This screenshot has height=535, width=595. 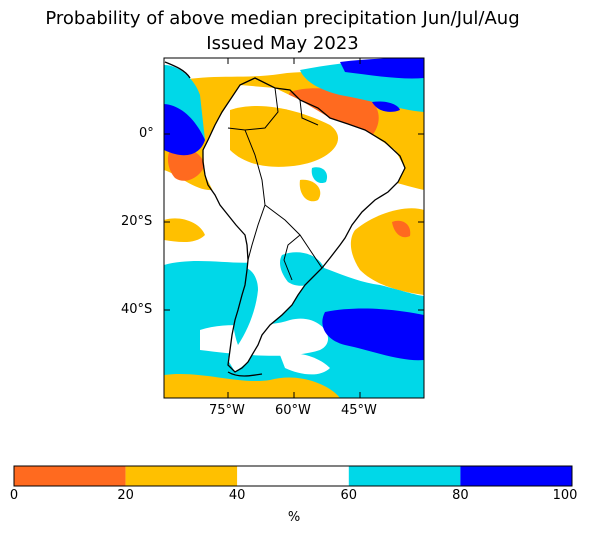 What do you see at coordinates (294, 517) in the screenshot?
I see `colorbar-unit: %` at bounding box center [294, 517].